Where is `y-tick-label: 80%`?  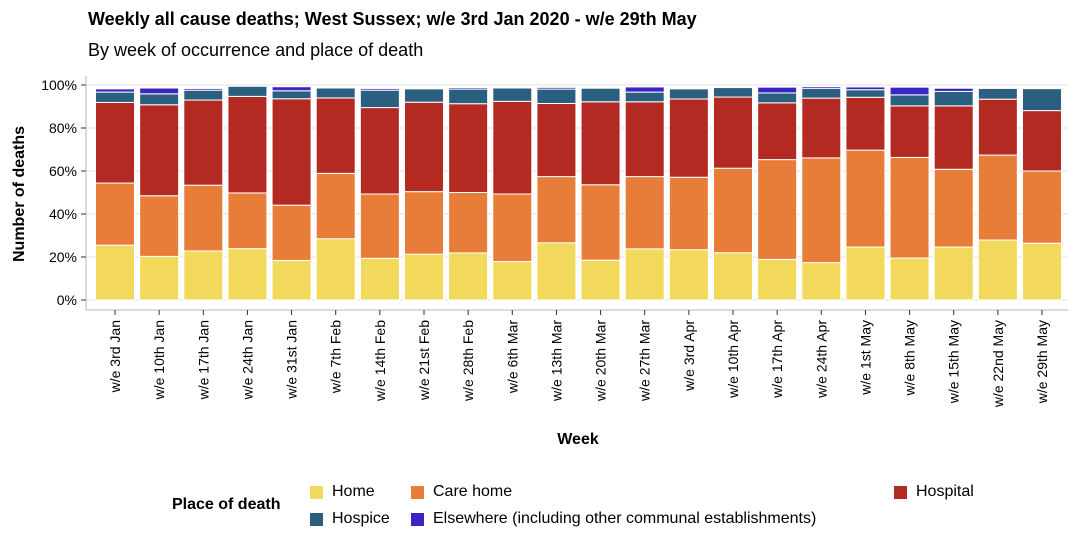 y-tick-label: 80% is located at coordinates (63, 128).